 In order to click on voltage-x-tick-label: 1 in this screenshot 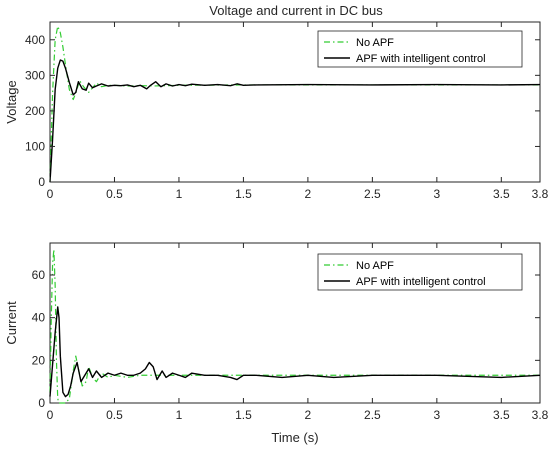, I will do `click(179, 194)`.